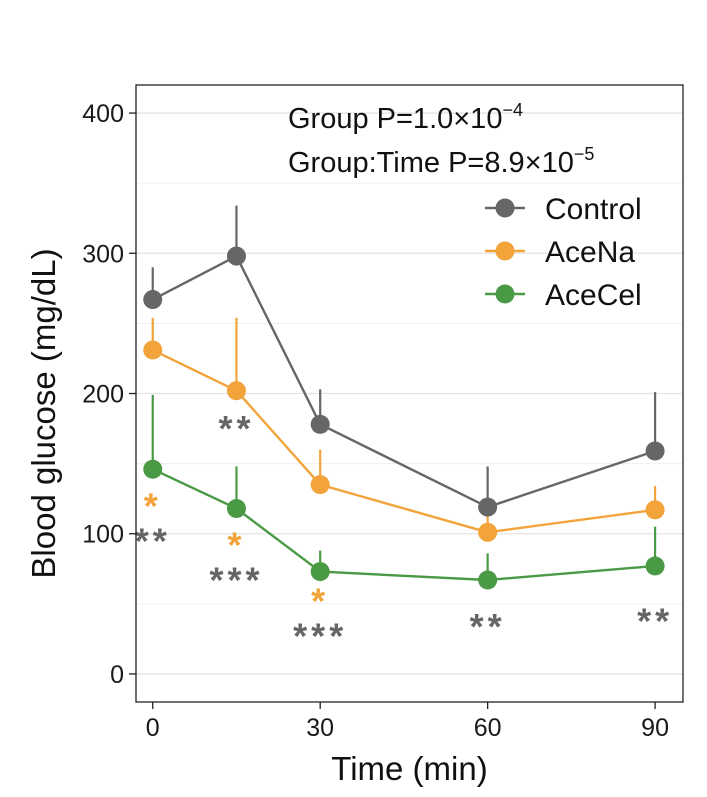 This screenshot has height=797, width=707. Describe the element at coordinates (584, 154) in the screenshot. I see `annotation-2-exponent: −5` at that location.